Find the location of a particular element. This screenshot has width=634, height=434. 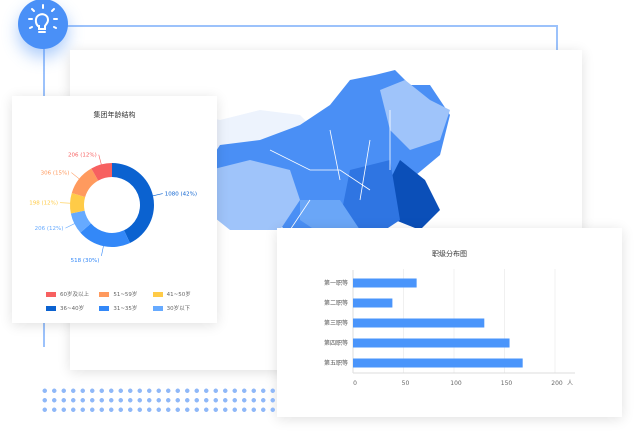

legend-label: 41~50岁 is located at coordinates (178, 295).